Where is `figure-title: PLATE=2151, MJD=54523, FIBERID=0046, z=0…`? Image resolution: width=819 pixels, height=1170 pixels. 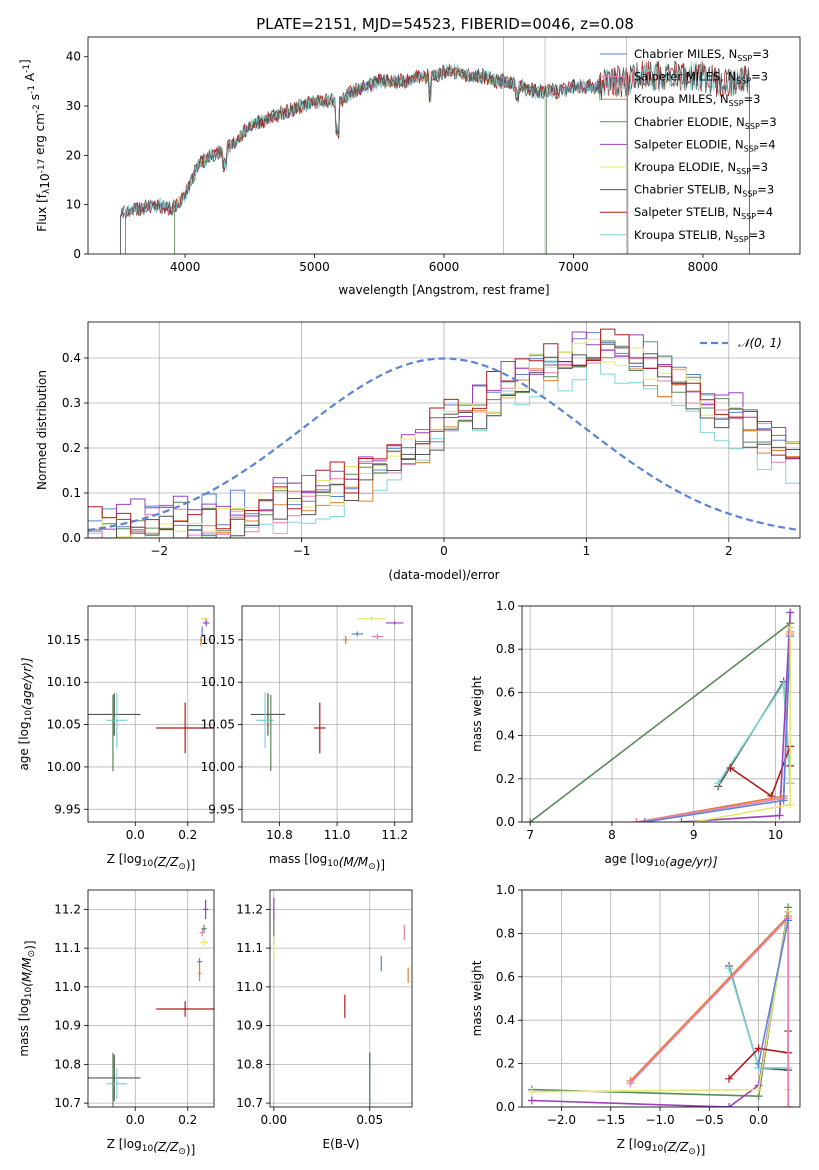 figure-title: PLATE=2151, MJD=54523, FIBERID=0046, z=0… is located at coordinates (445, 24).